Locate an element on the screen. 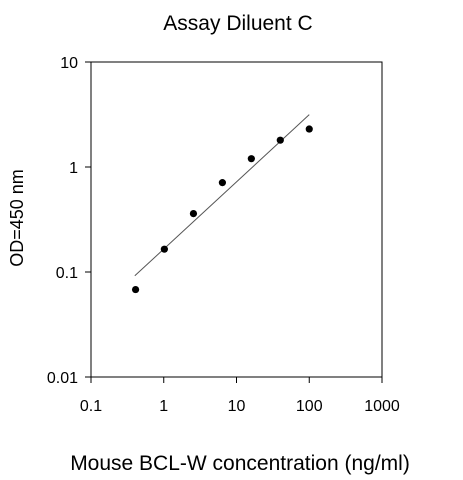  y-axis: 0.01 0.1 1 10 is located at coordinates (69, 221).